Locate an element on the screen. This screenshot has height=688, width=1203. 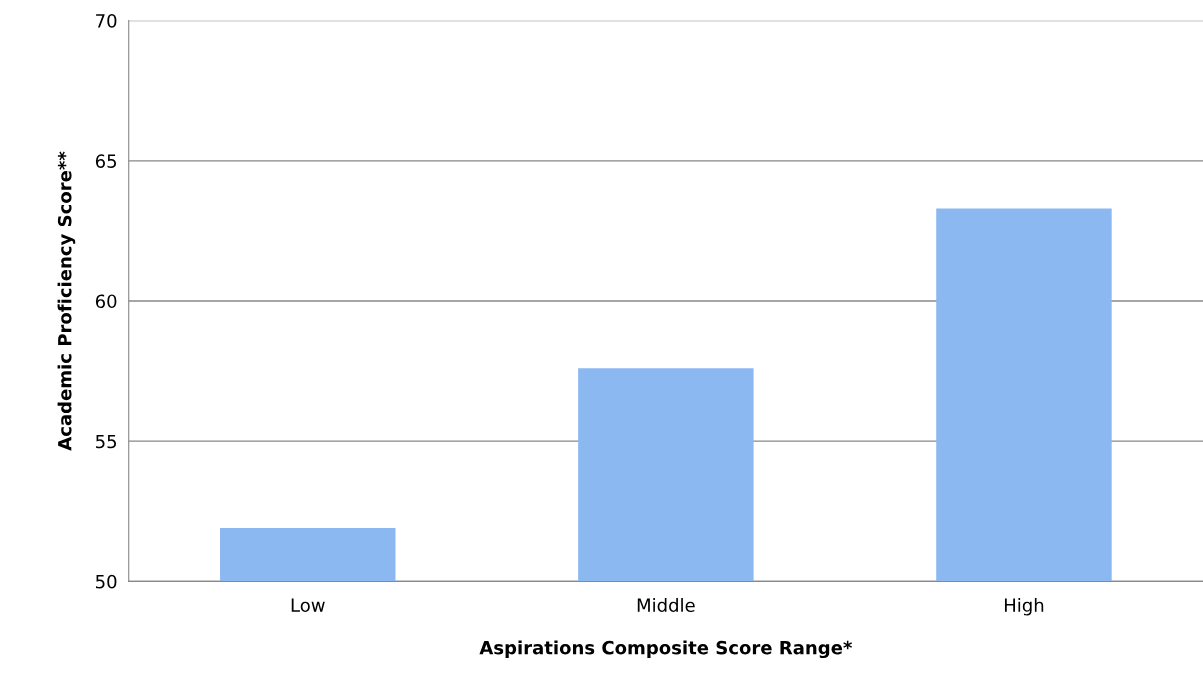
x-tick-label: Middle is located at coordinates (666, 605).